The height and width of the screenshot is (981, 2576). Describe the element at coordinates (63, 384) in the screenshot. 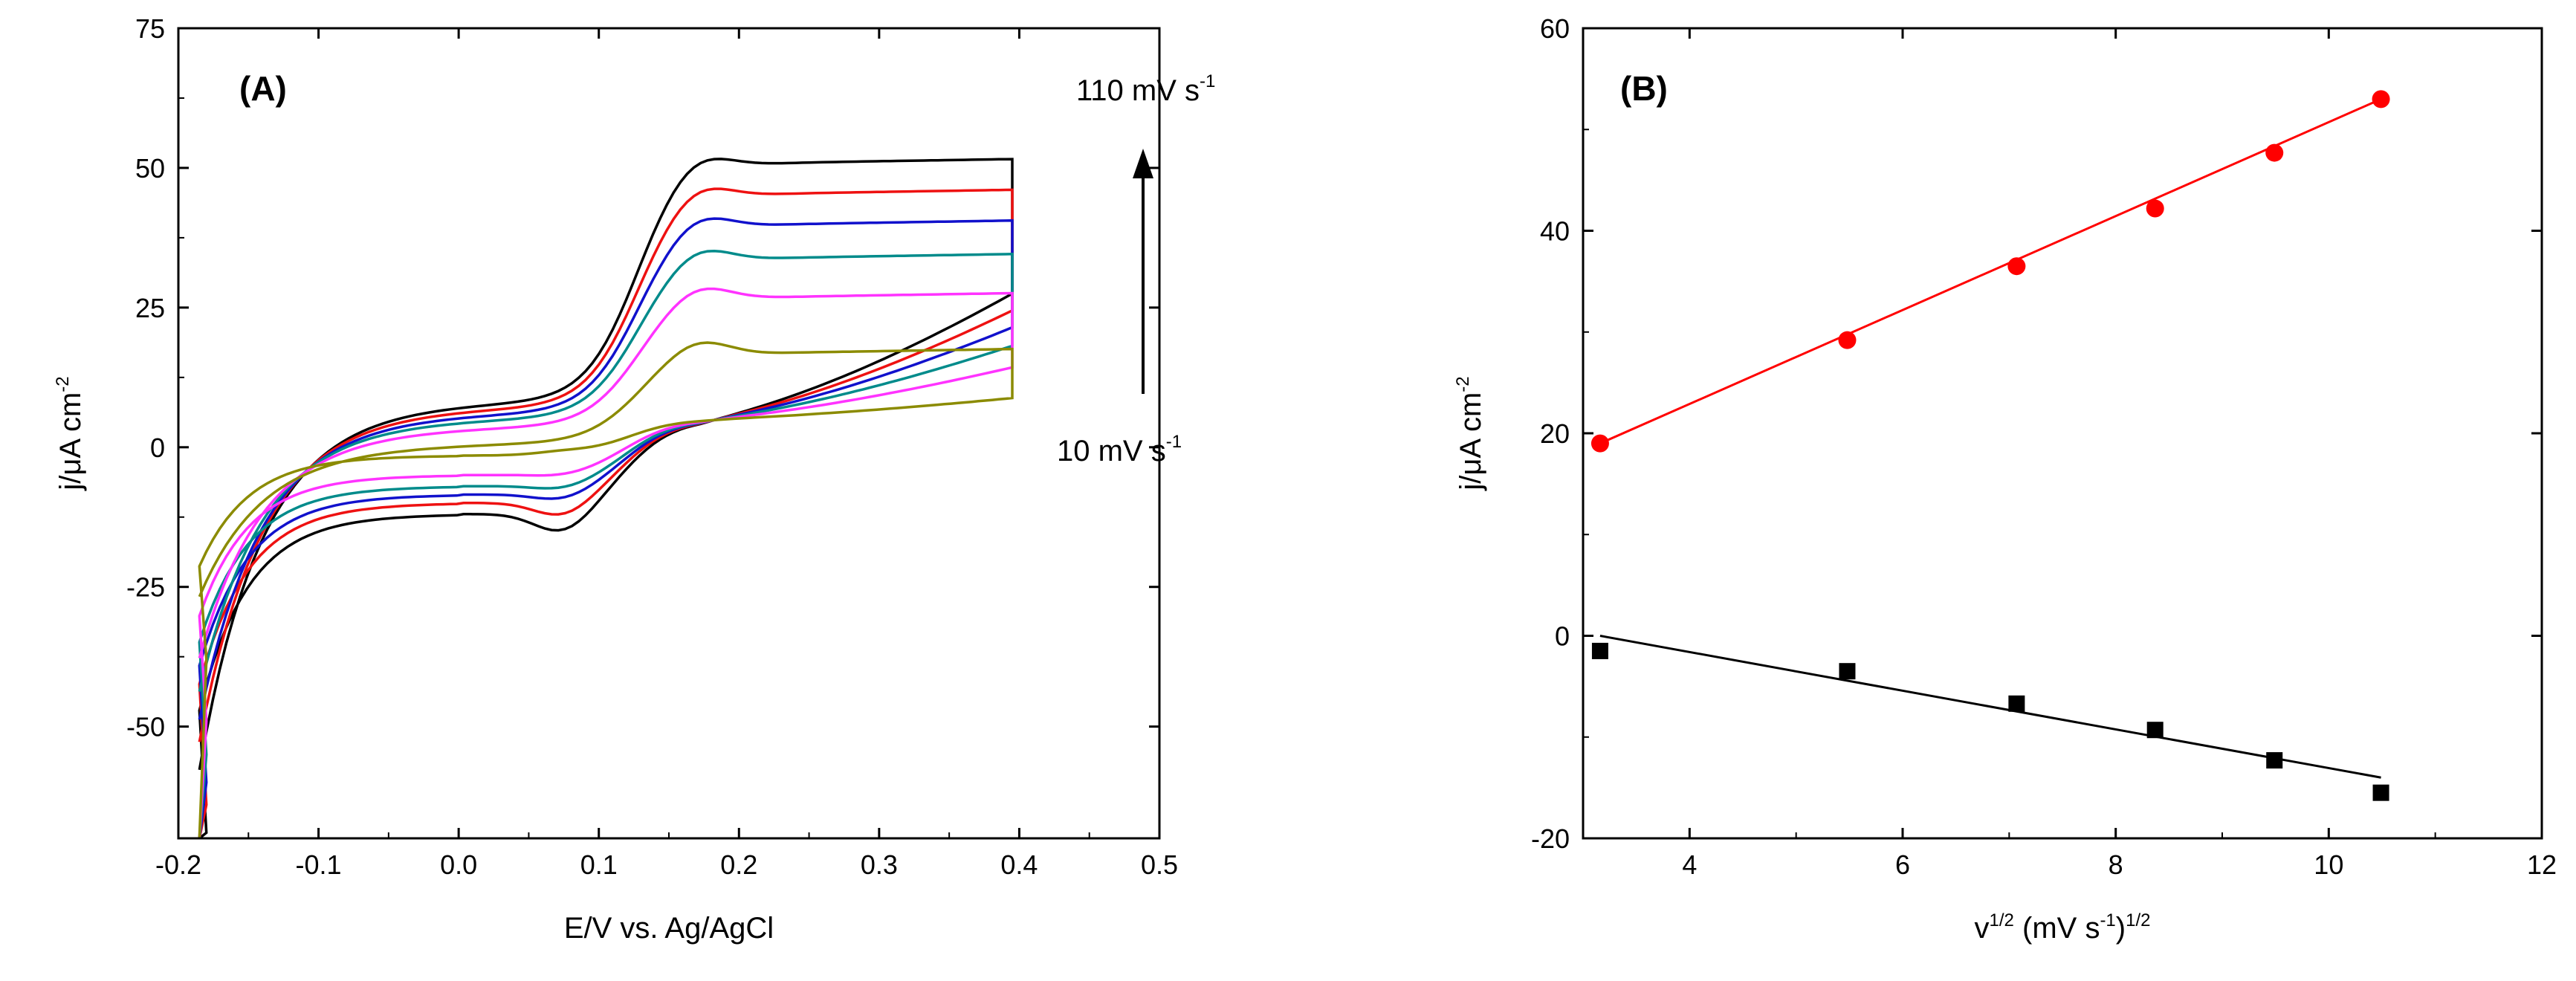

I see `panel-a-y-label-exp: -2` at that location.